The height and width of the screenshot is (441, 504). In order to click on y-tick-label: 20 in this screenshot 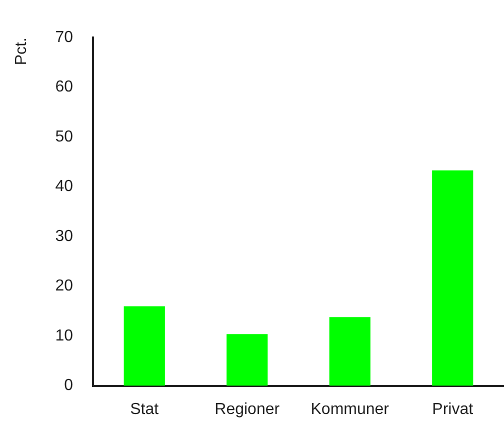, I will do `click(64, 286)`.